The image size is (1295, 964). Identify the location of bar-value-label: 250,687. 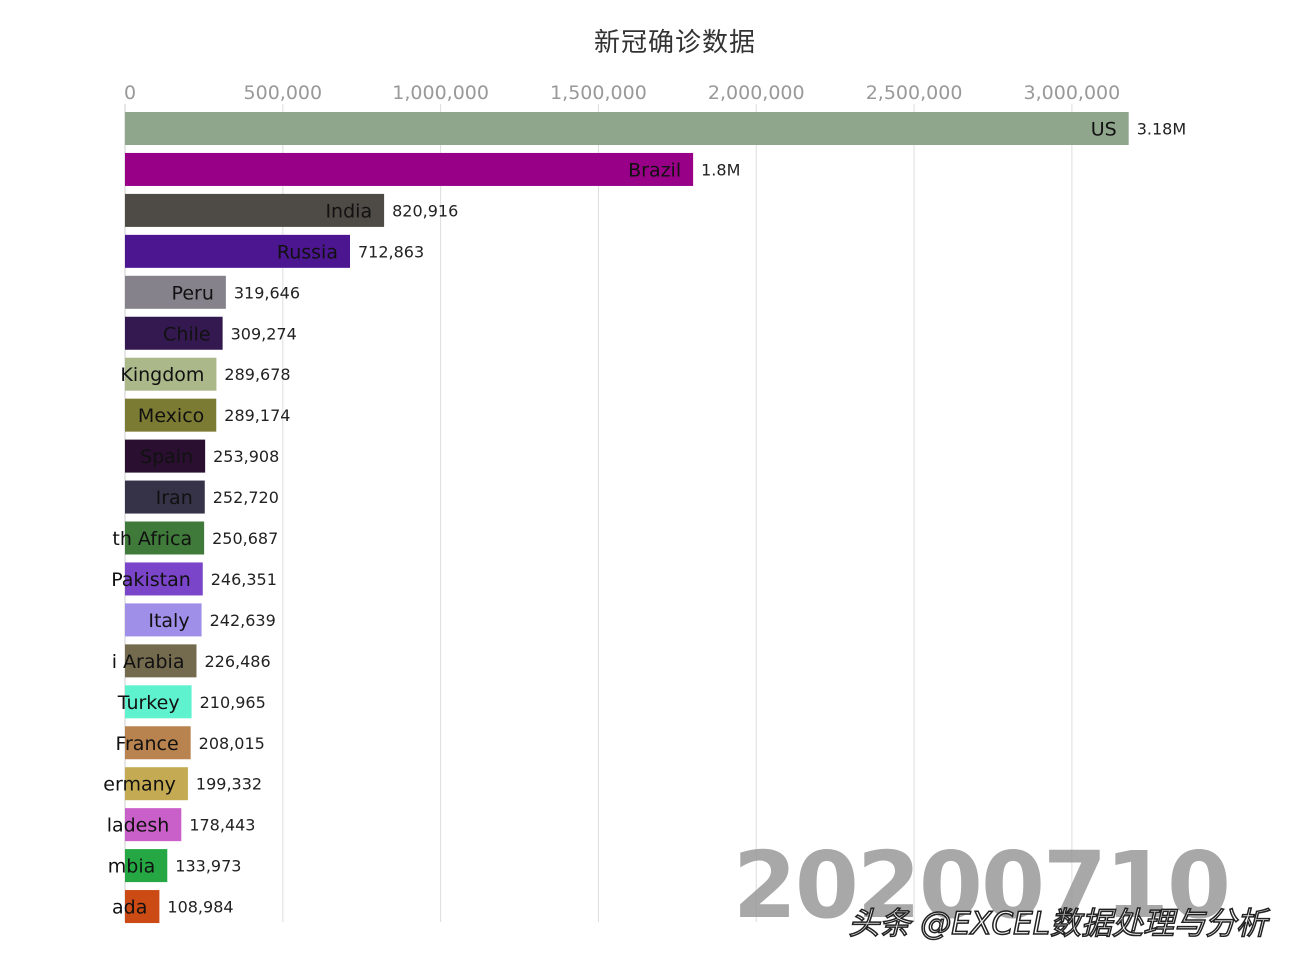
(245, 538).